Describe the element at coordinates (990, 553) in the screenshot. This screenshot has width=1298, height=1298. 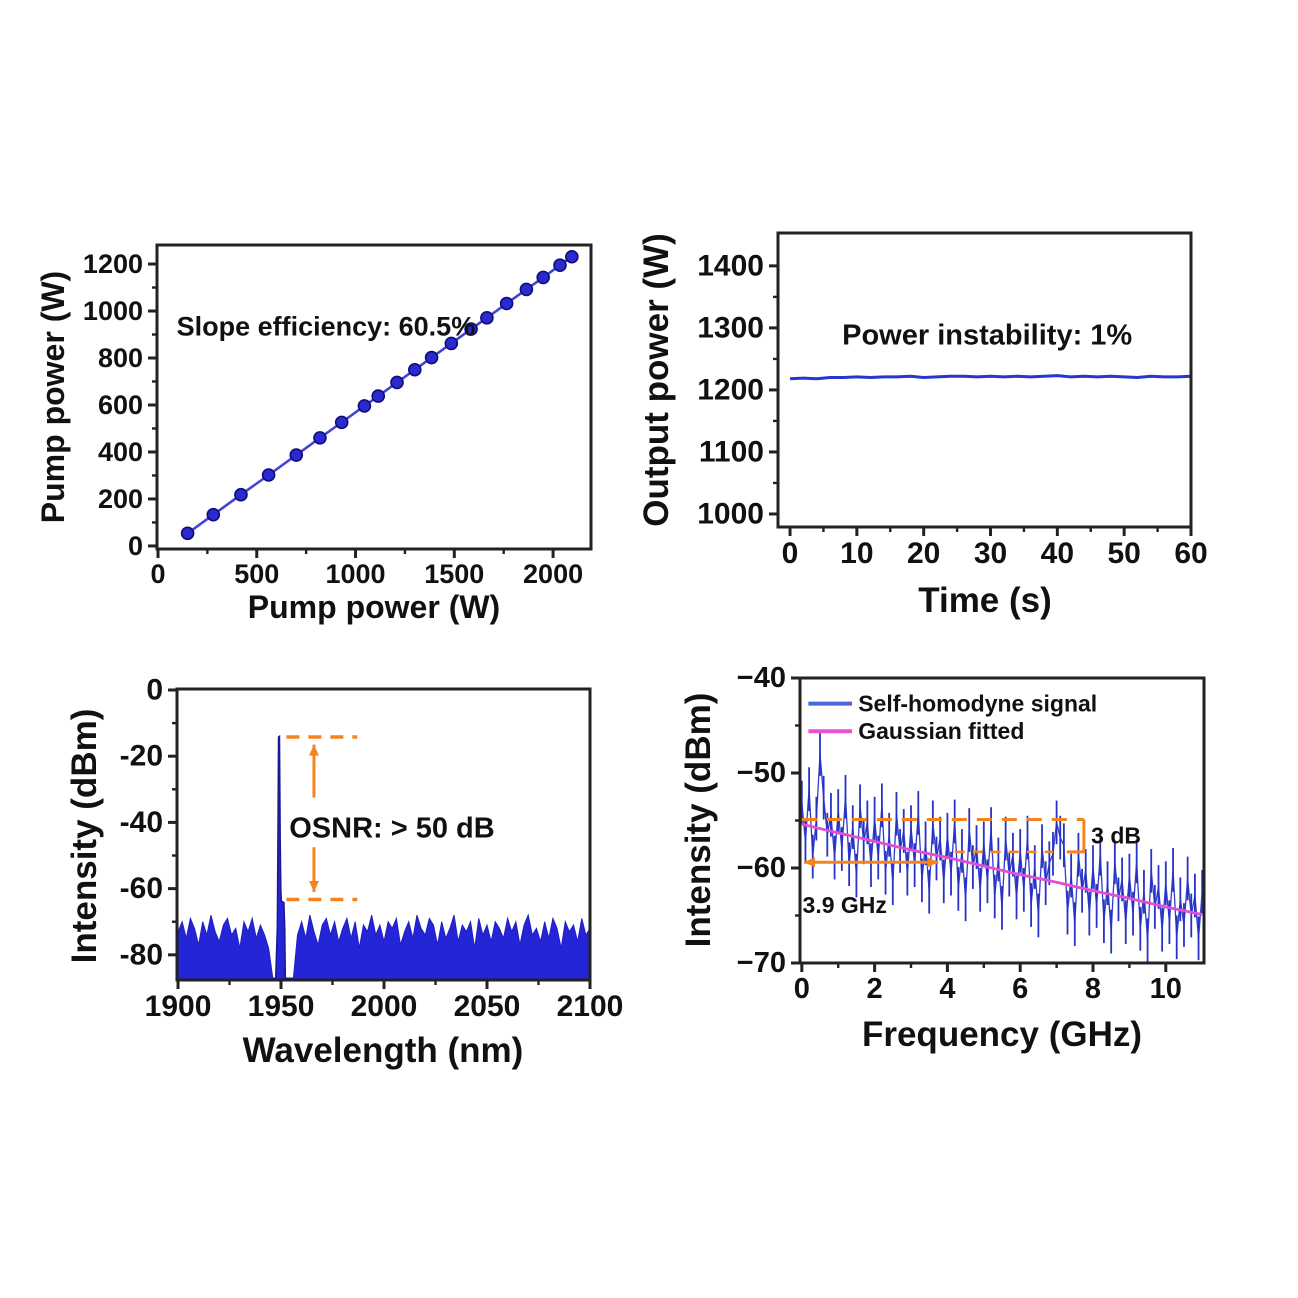
I see `x-tick-label: 30` at that location.